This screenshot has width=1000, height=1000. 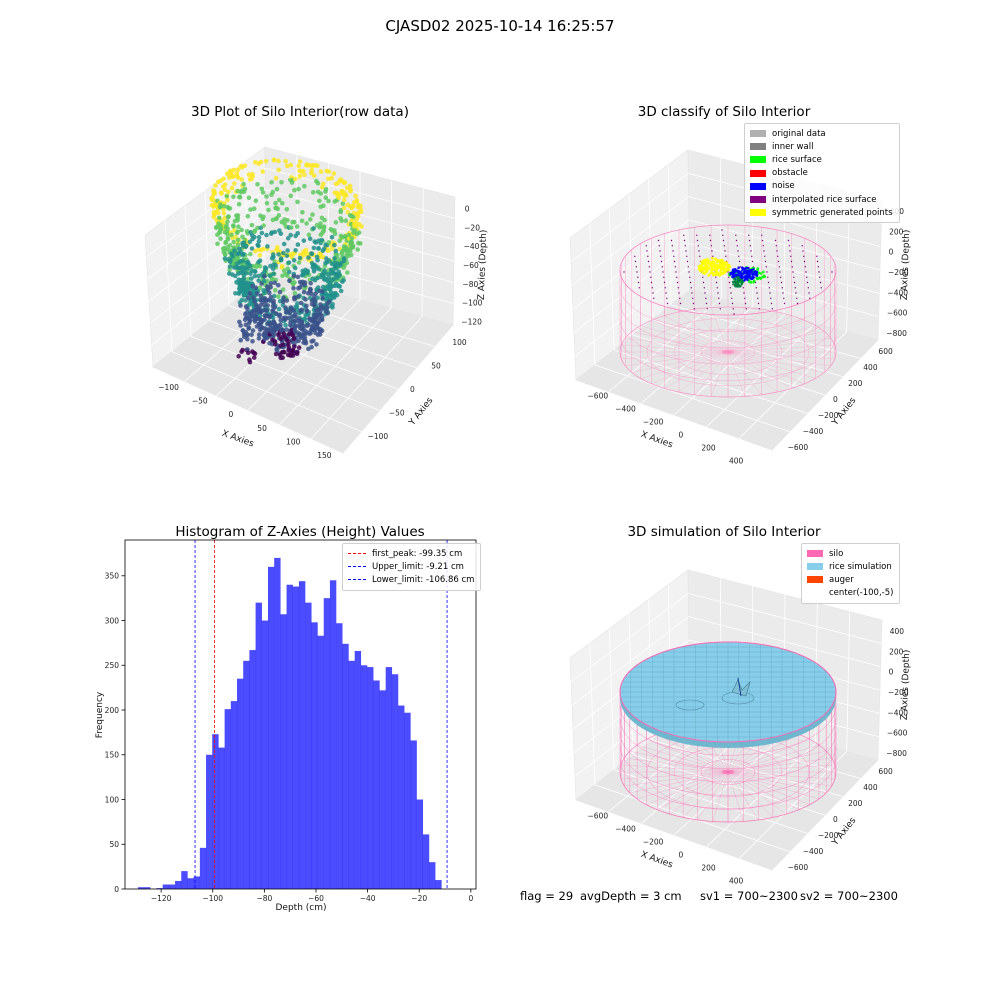 I want to click on auger-shadow, so click(x=739, y=687).